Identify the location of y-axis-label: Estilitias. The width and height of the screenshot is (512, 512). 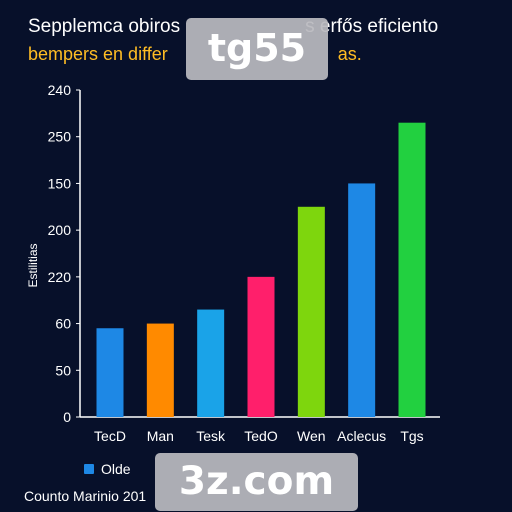
(33, 265).